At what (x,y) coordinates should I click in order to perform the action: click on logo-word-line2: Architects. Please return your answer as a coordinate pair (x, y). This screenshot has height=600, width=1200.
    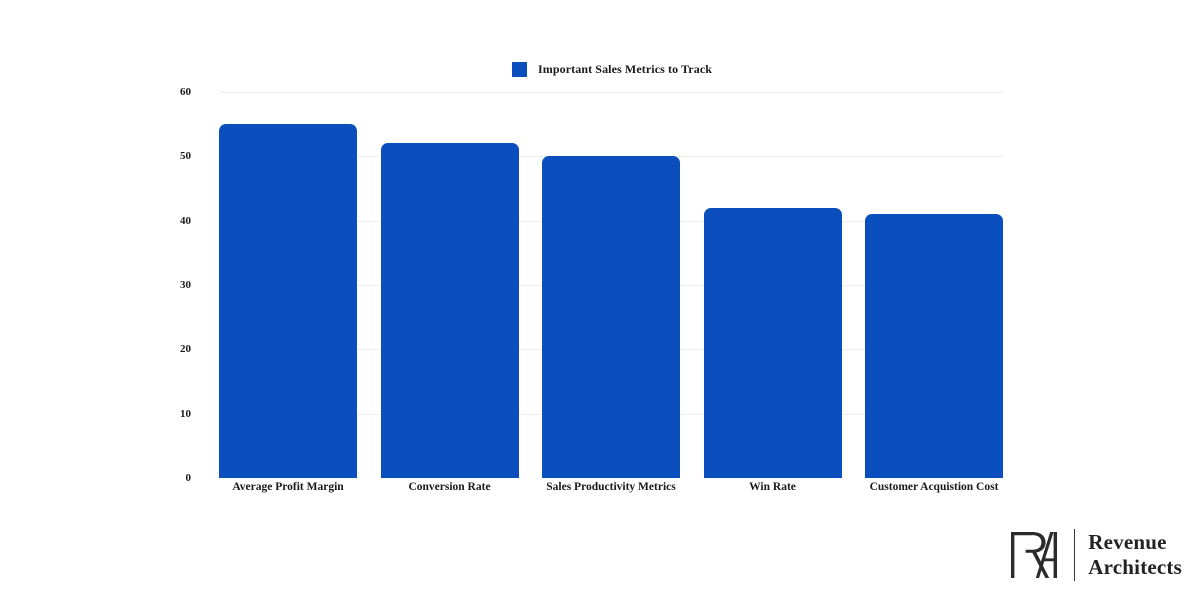
    Looking at the image, I should click on (1135, 567).